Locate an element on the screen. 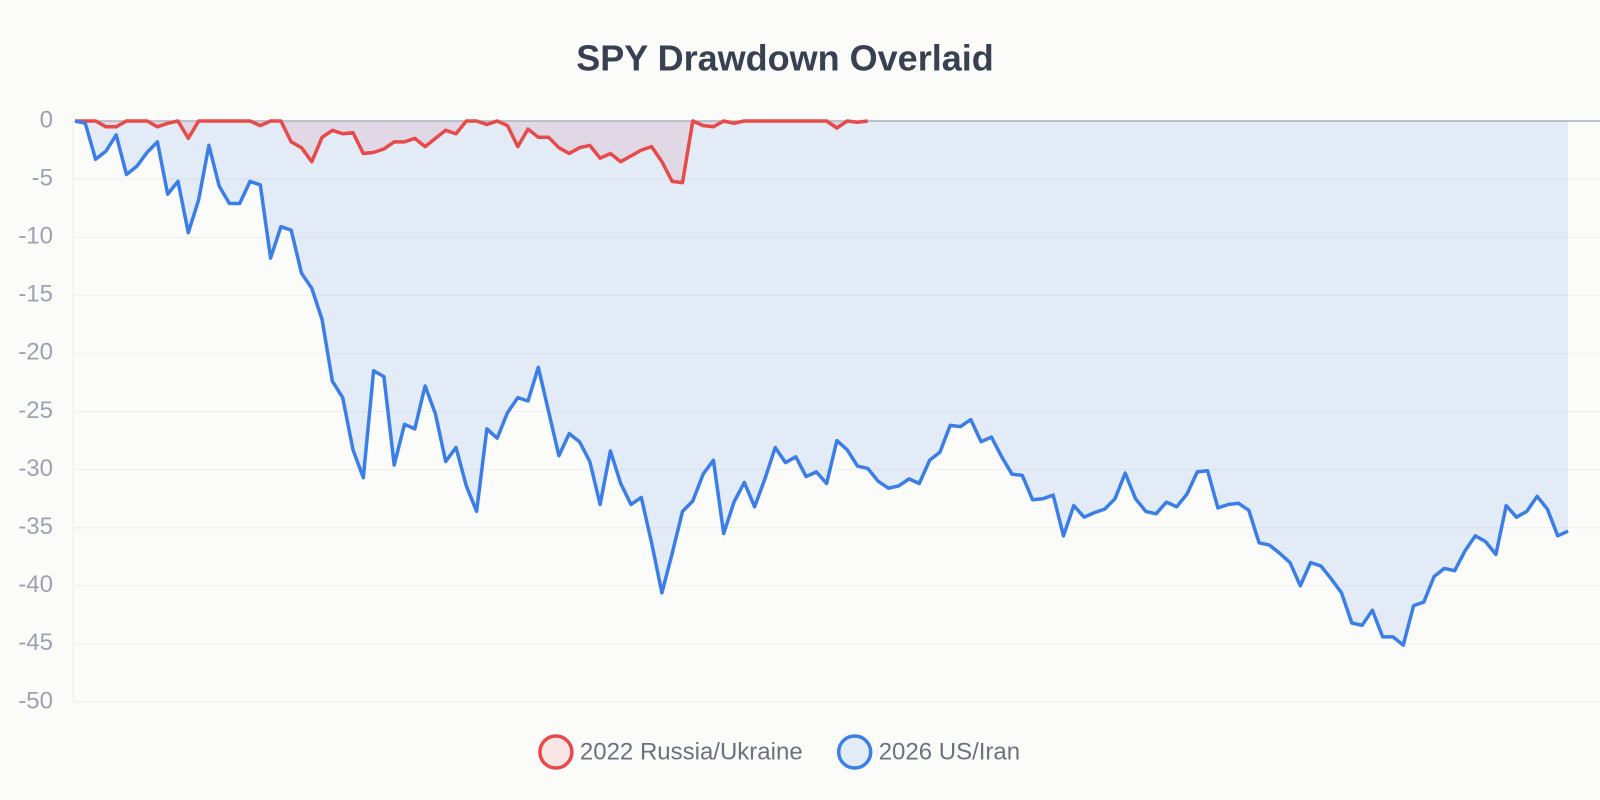  y-tick-label: -40 is located at coordinates (35, 584).